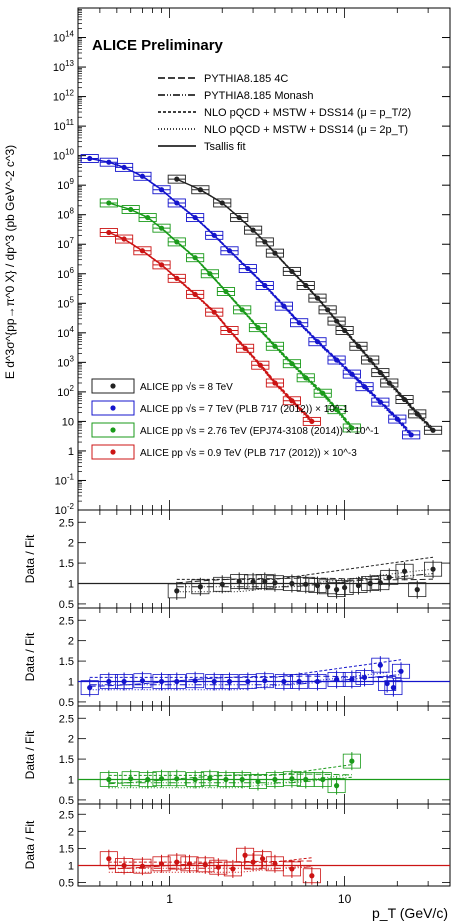 The height and width of the screenshot is (924, 462). Describe the element at coordinates (72, 329) in the screenshot. I see `main-y-tick-exponent: 4` at that location.